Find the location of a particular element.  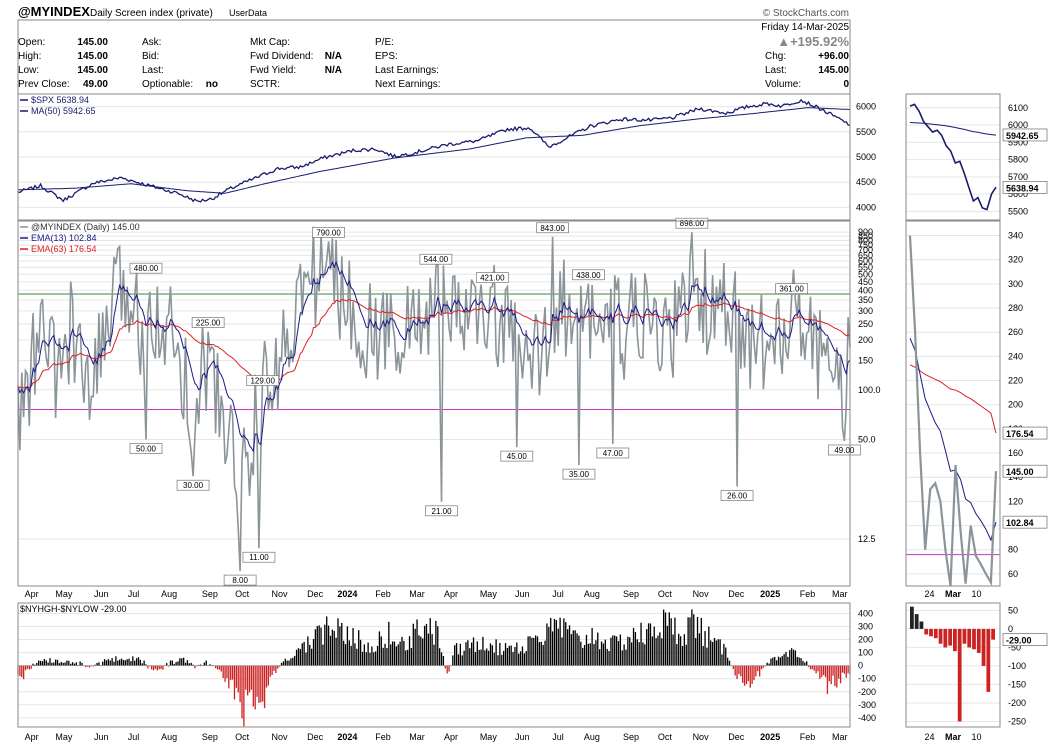

zoom-ema13-line is located at coordinates (953, 440).